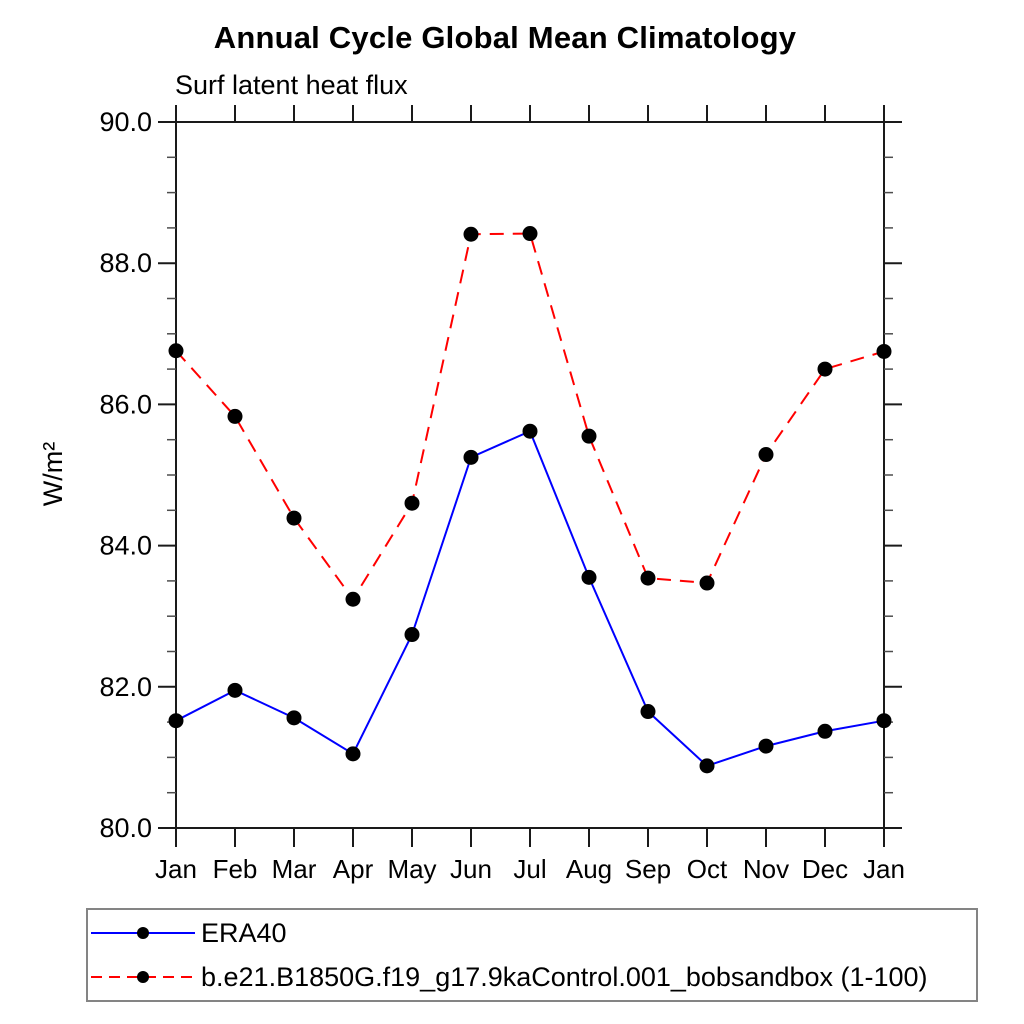  I want to click on svg-text: Sep, so click(648, 869).